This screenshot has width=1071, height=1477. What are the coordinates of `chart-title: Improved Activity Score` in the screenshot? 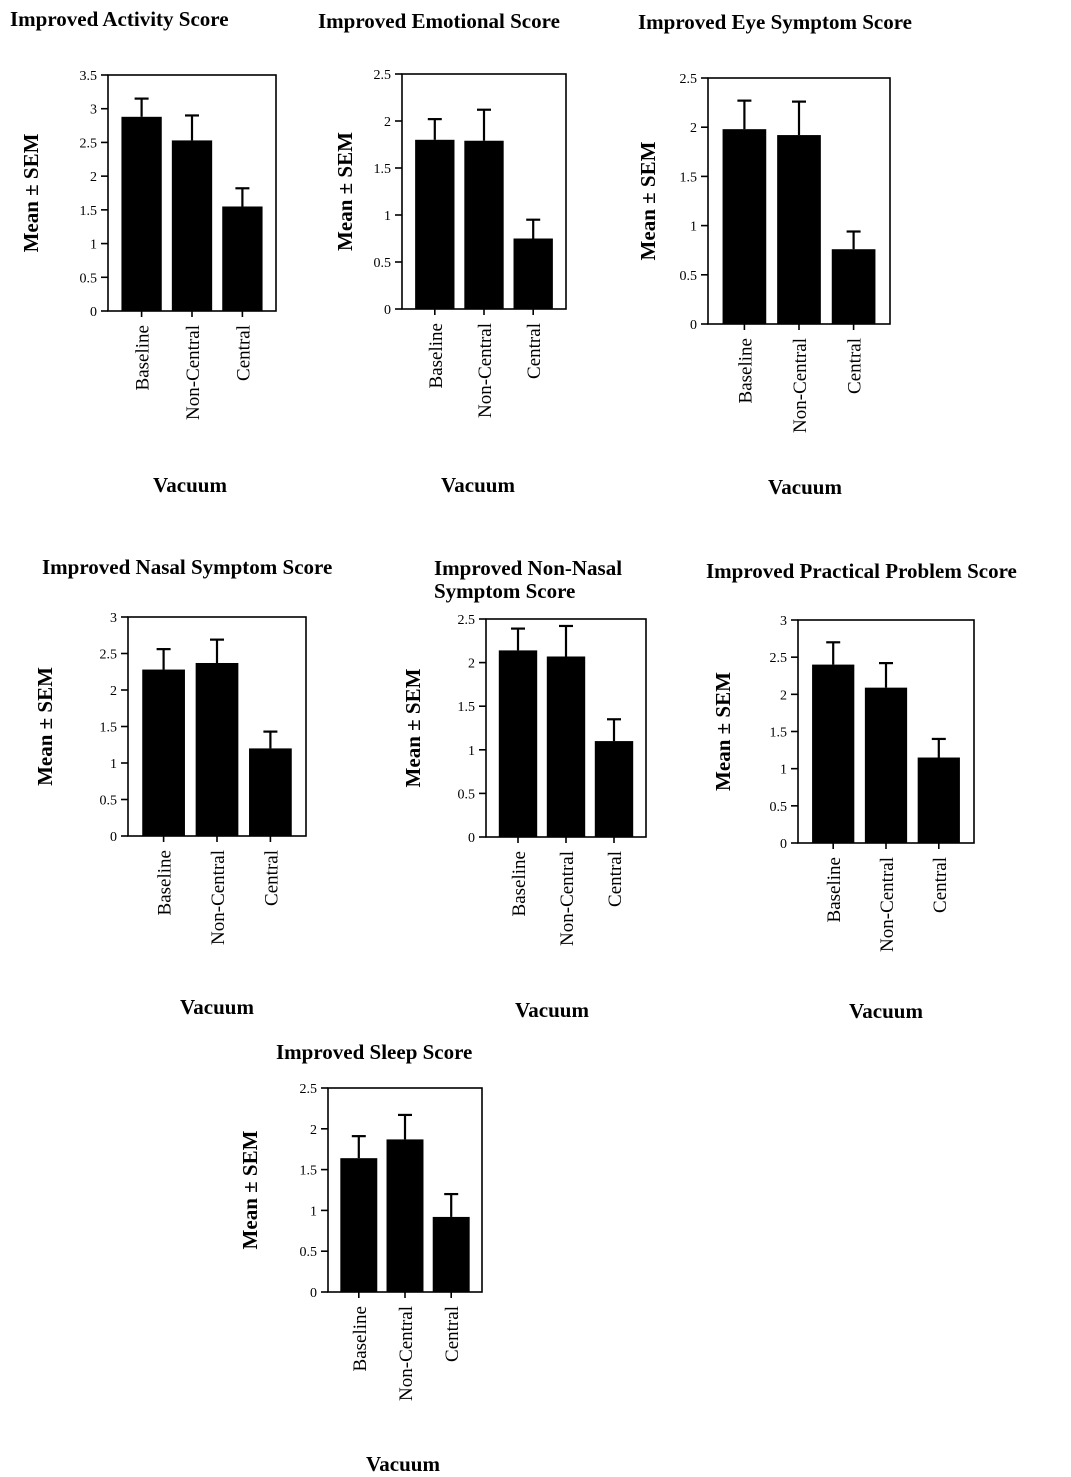 It's located at (119, 19).